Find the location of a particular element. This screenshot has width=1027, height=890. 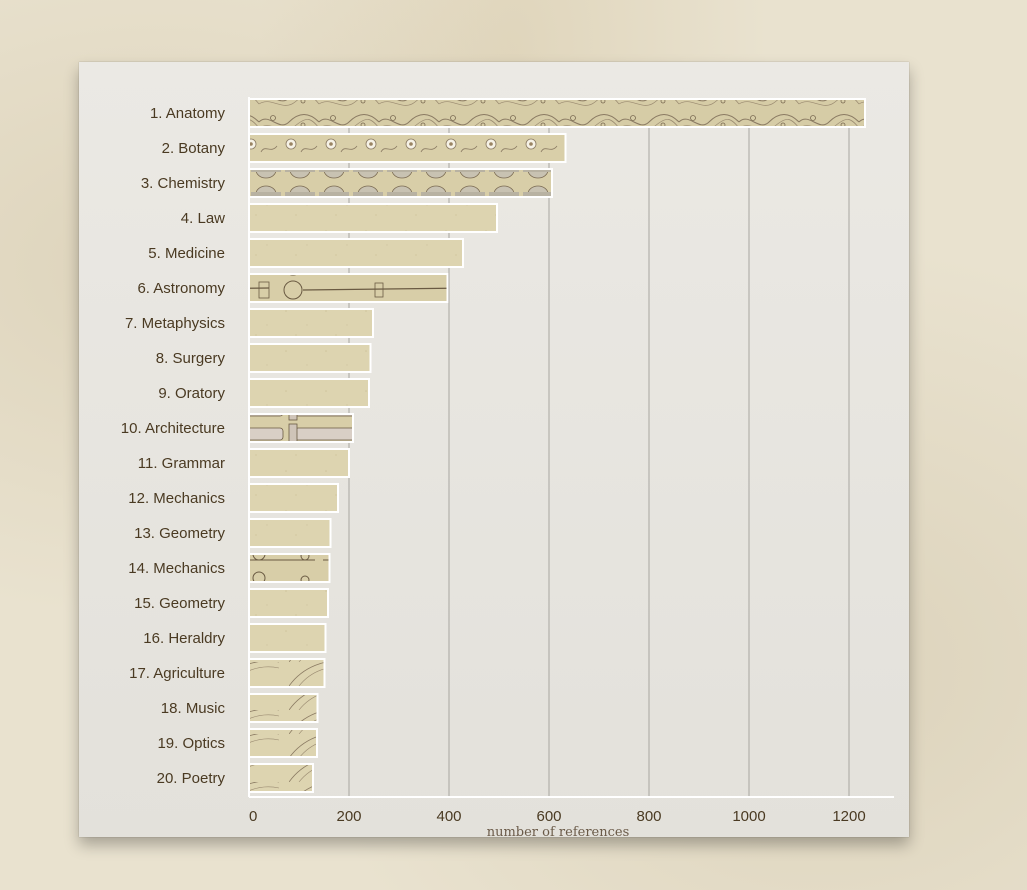

category-label: 6. Astronomy is located at coordinates (181, 288).